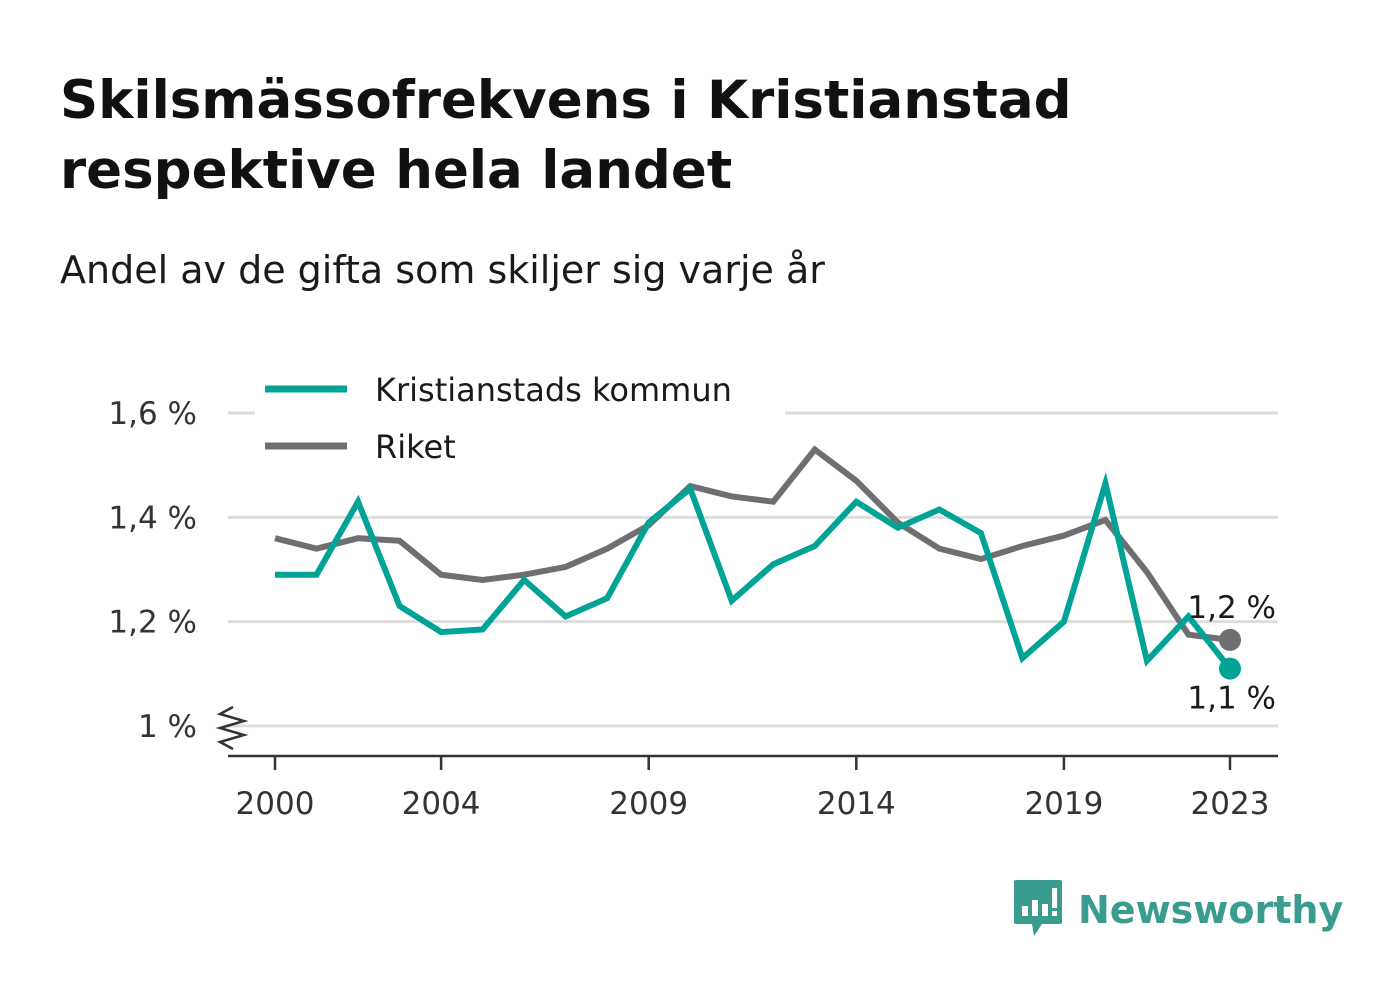 The image size is (1382, 999). I want to click on axis-break-icon, so click(232, 728).